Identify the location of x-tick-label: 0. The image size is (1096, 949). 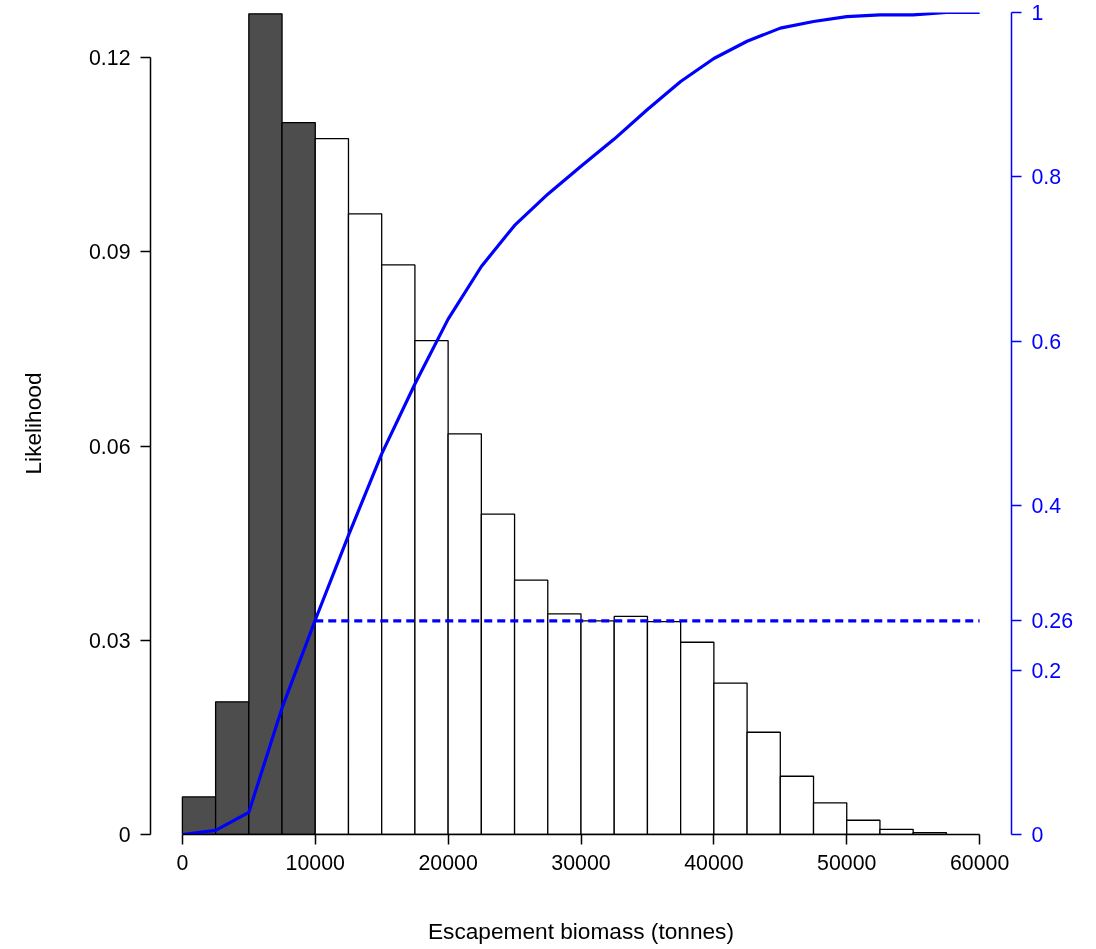
(182, 862).